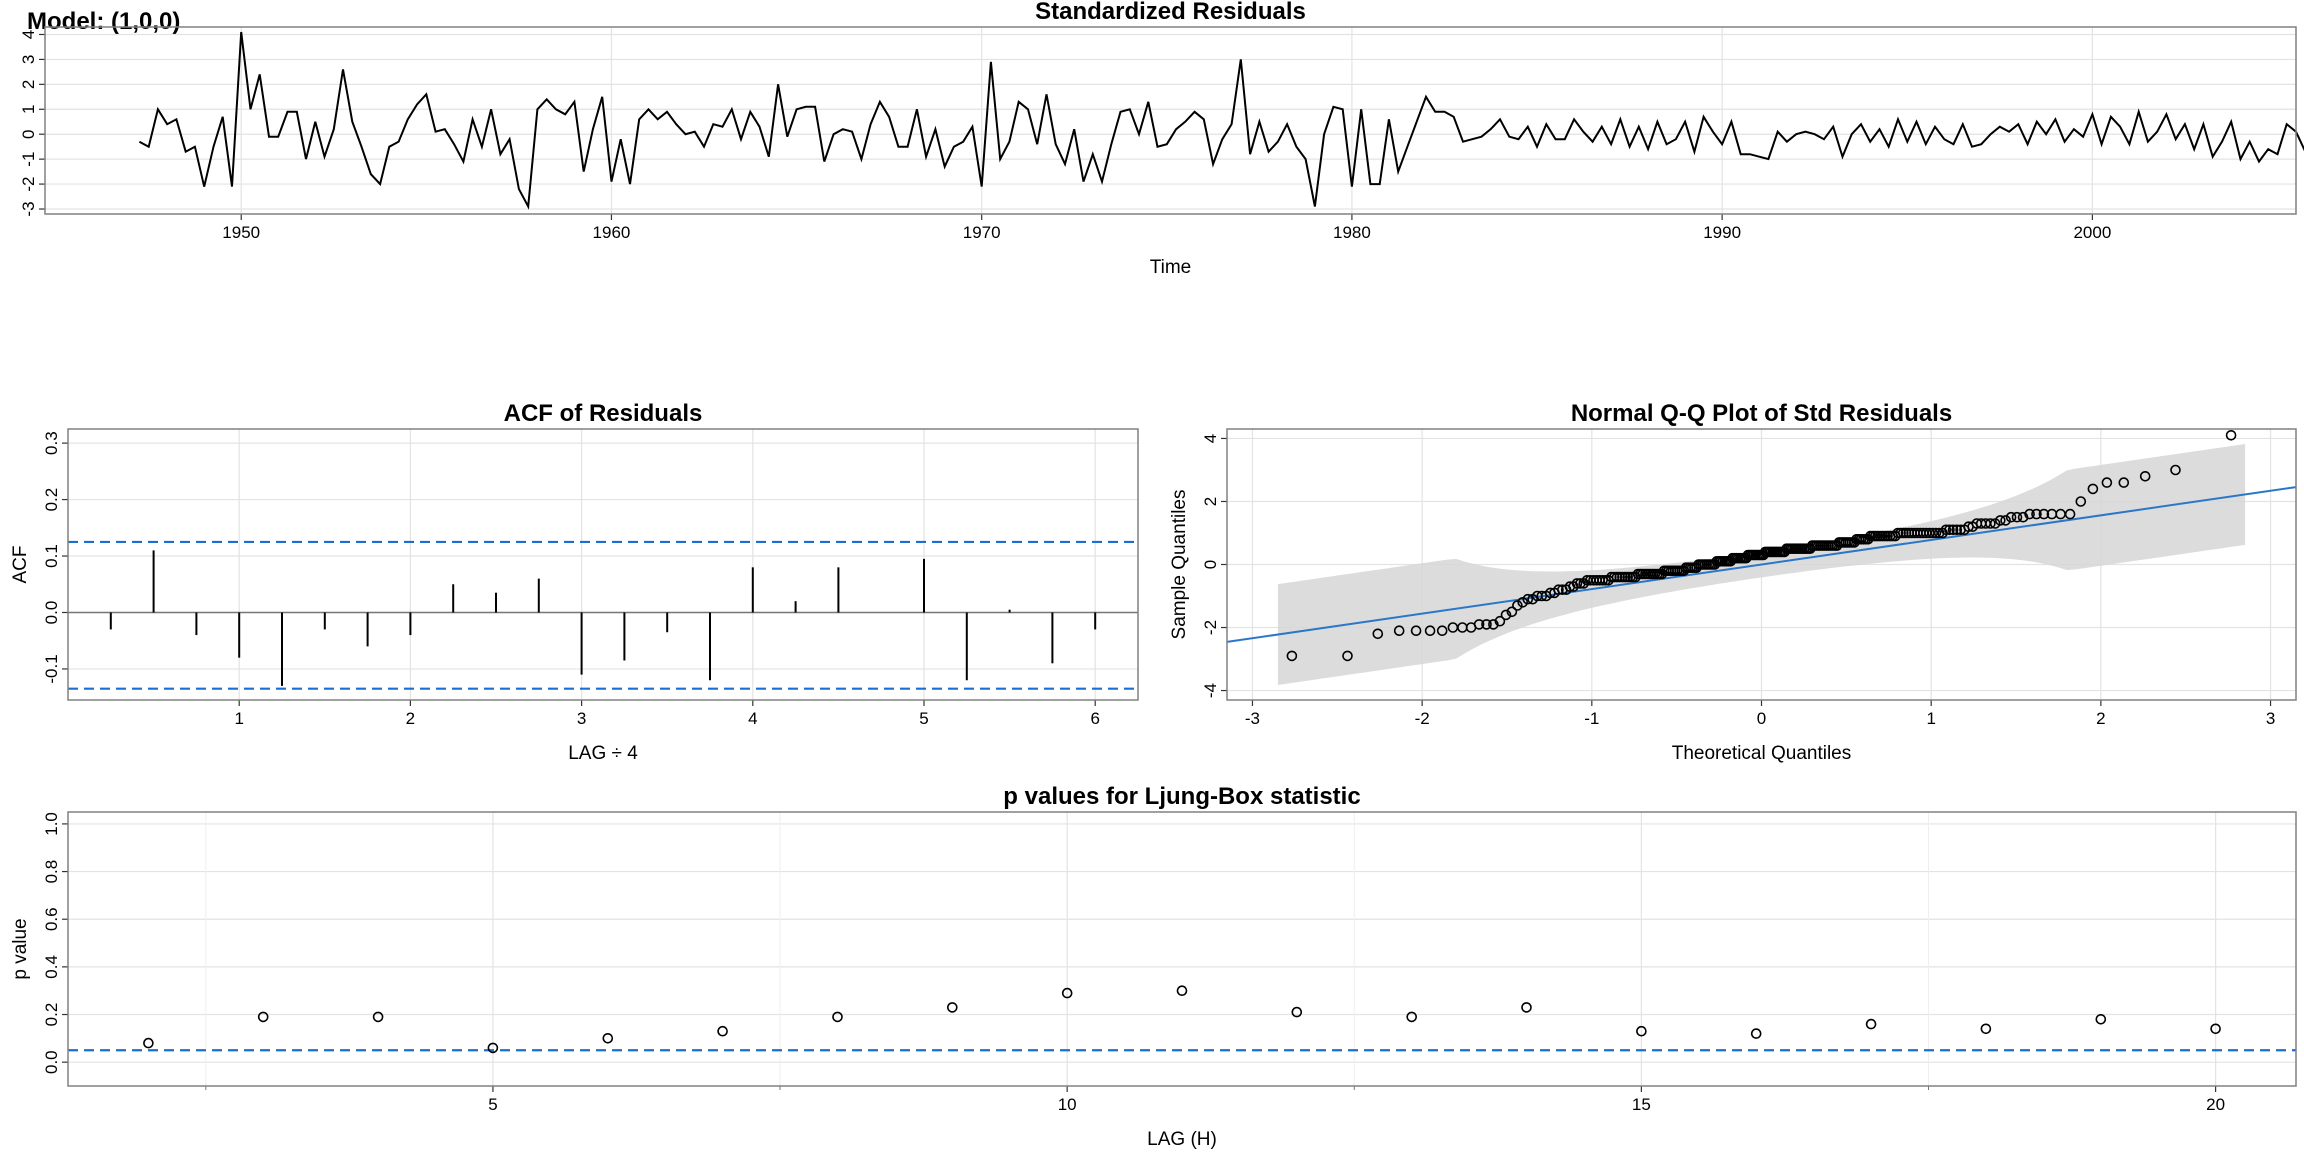 This screenshot has width=2304, height=1152. What do you see at coordinates (1761, 413) in the screenshot?
I see `qq-title: Normal Q-Q Plot of Std Residuals` at bounding box center [1761, 413].